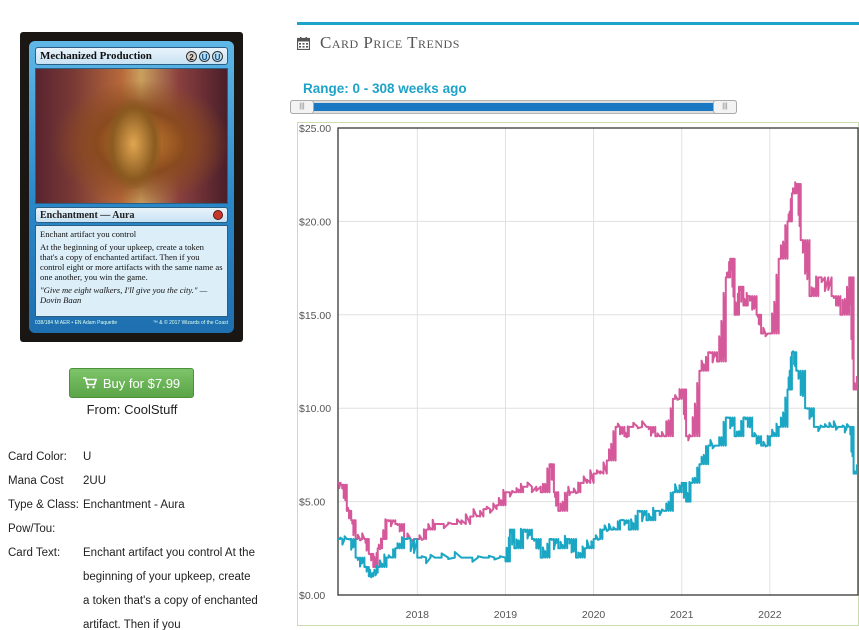 This screenshot has width=859, height=630. I want to click on collector-number: 038/184 M, so click(47, 323).